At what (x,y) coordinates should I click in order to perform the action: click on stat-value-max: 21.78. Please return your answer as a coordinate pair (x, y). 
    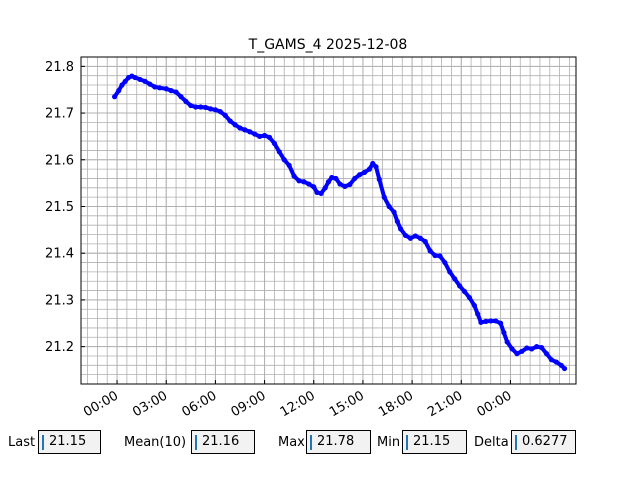
    Looking at the image, I should click on (336, 441).